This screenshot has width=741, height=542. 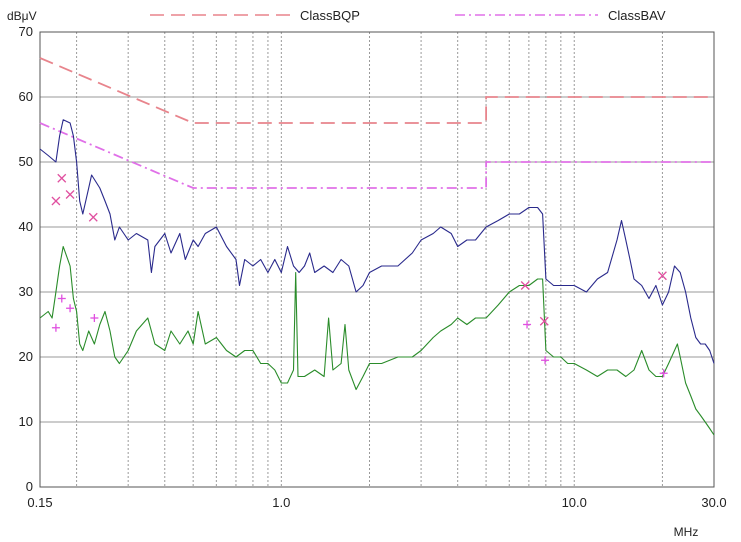 What do you see at coordinates (26, 31) in the screenshot?
I see `y-tick-label: 70` at bounding box center [26, 31].